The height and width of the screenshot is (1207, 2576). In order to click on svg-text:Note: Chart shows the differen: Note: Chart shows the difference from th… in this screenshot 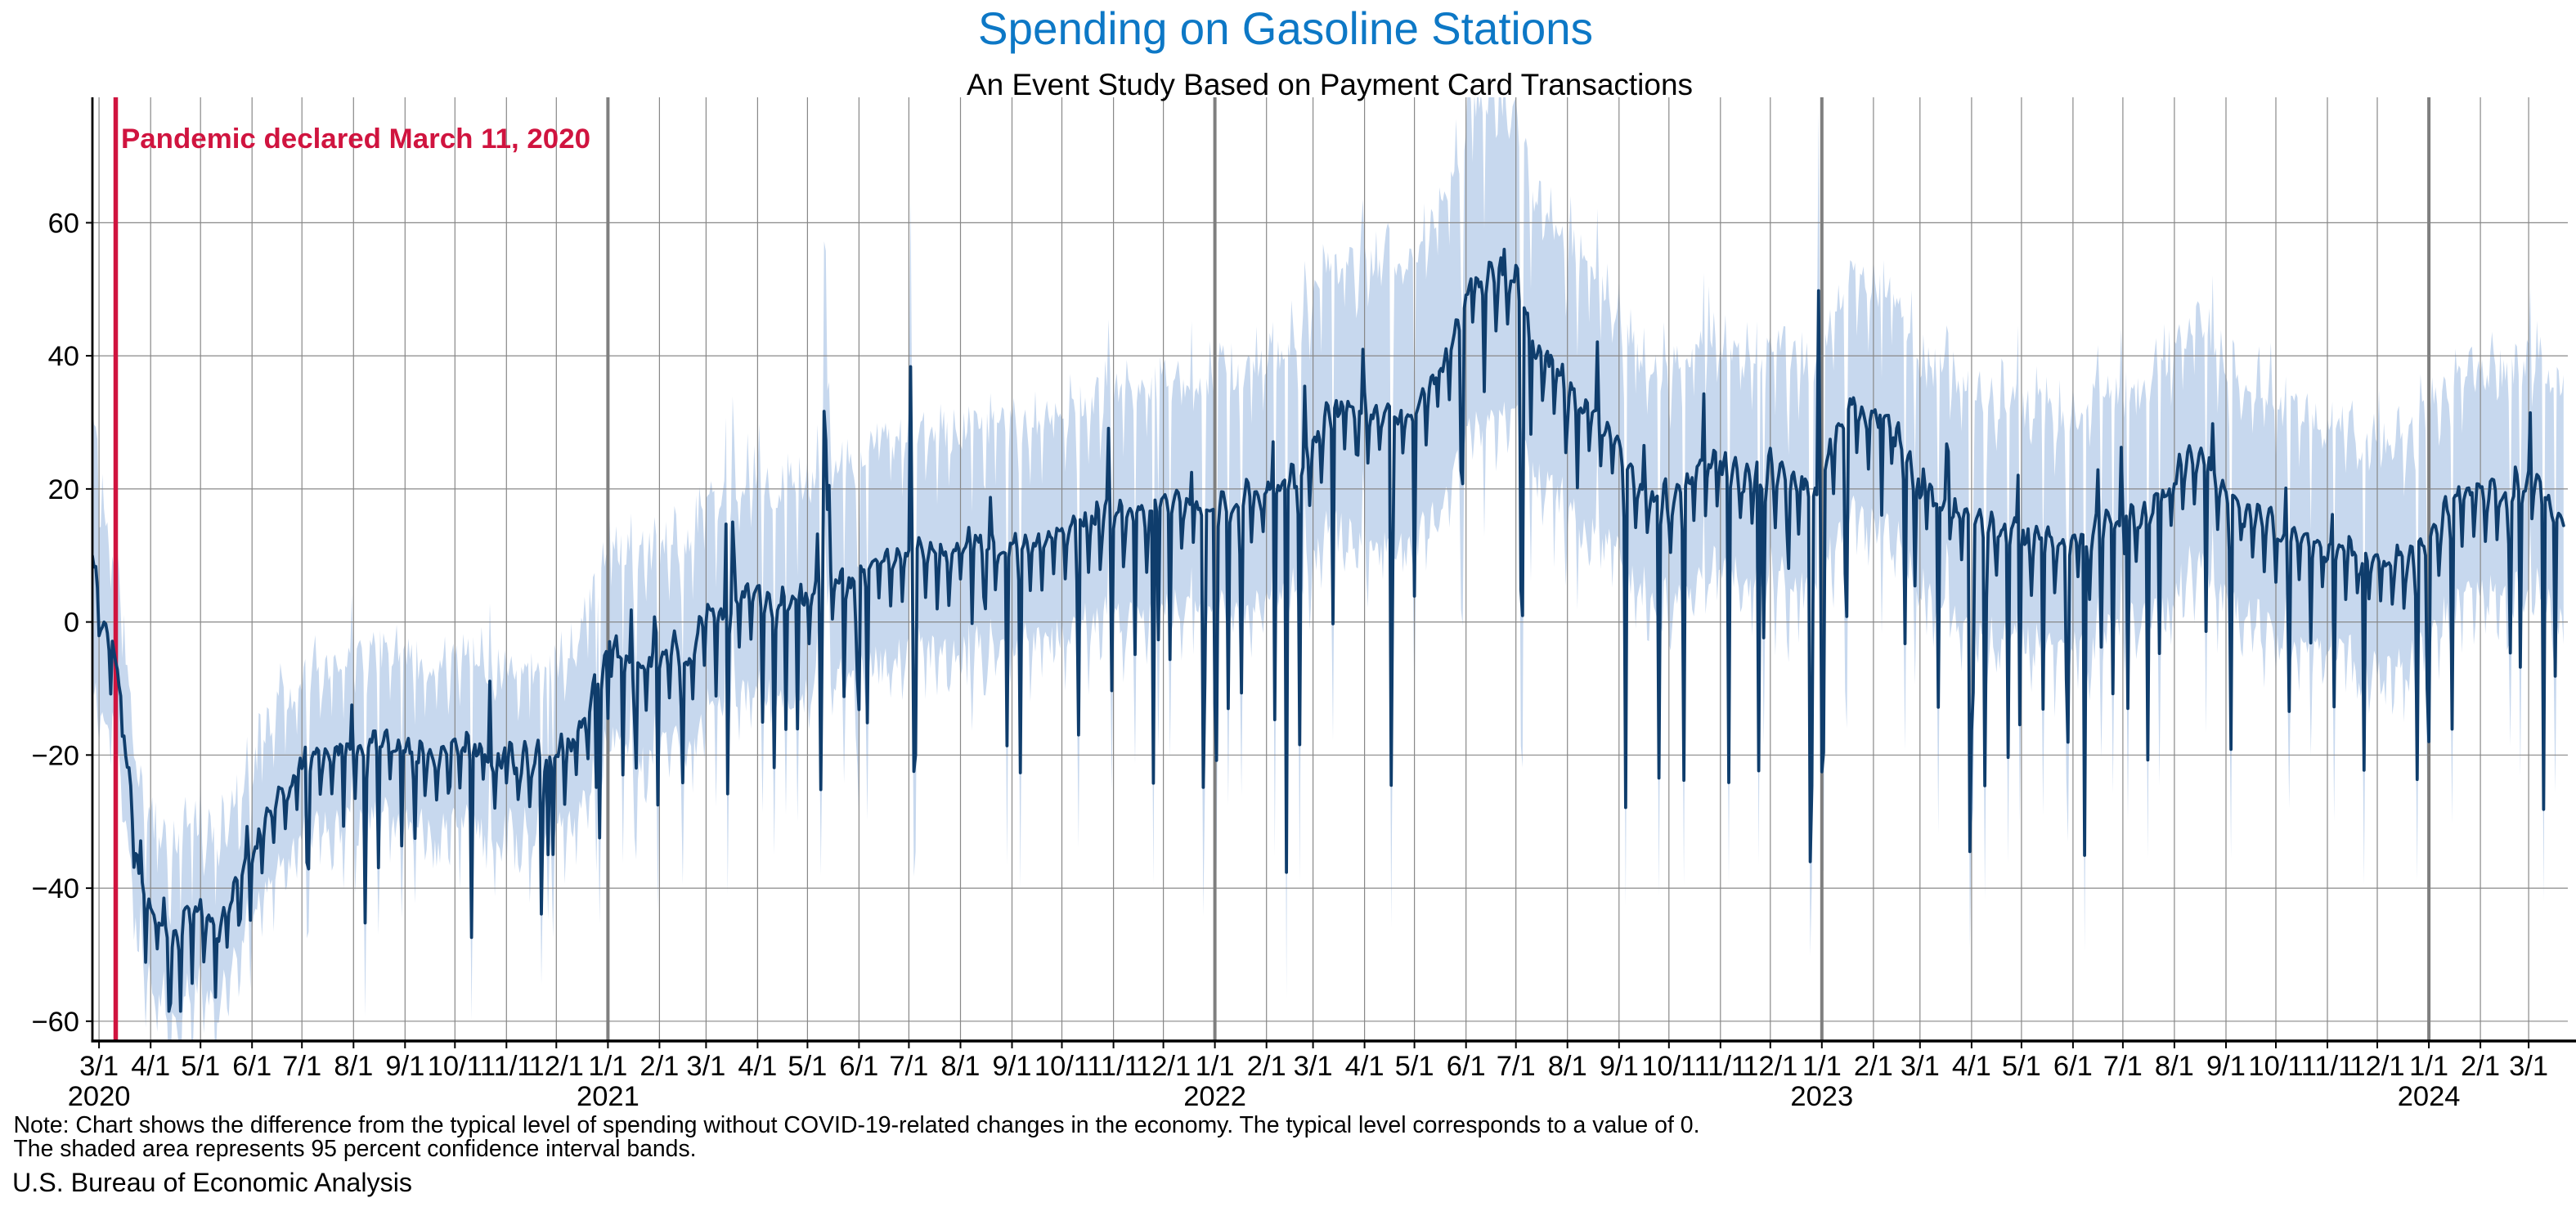, I will do `click(857, 1125)`.